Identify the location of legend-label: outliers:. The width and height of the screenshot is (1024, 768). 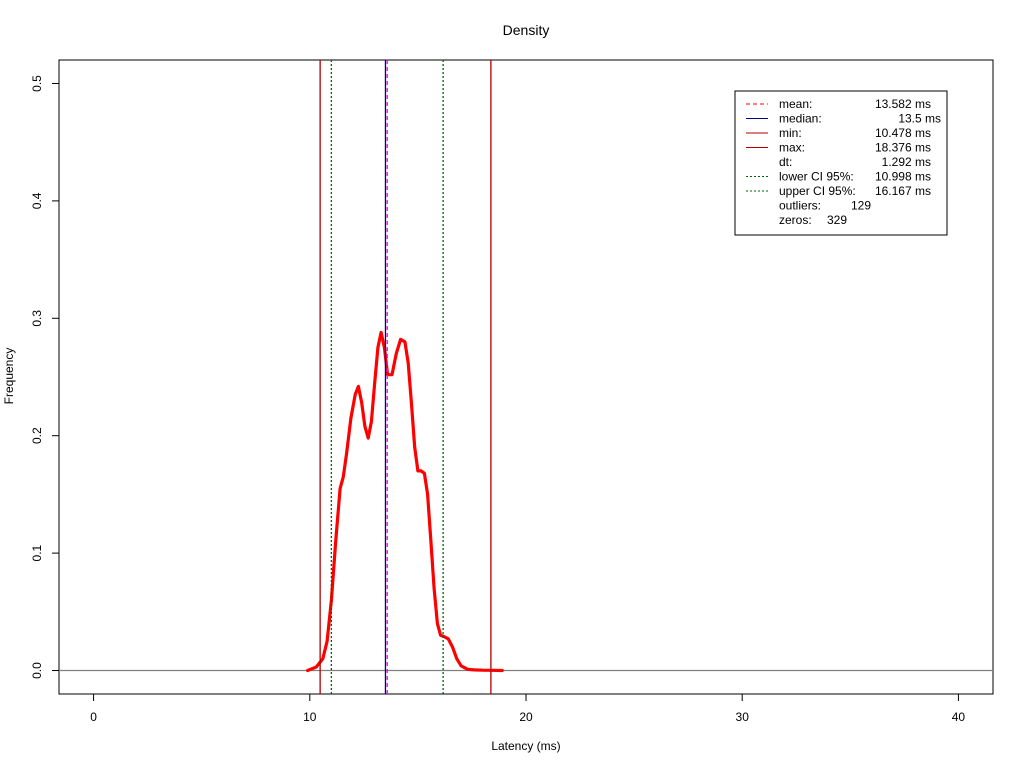
(800, 206).